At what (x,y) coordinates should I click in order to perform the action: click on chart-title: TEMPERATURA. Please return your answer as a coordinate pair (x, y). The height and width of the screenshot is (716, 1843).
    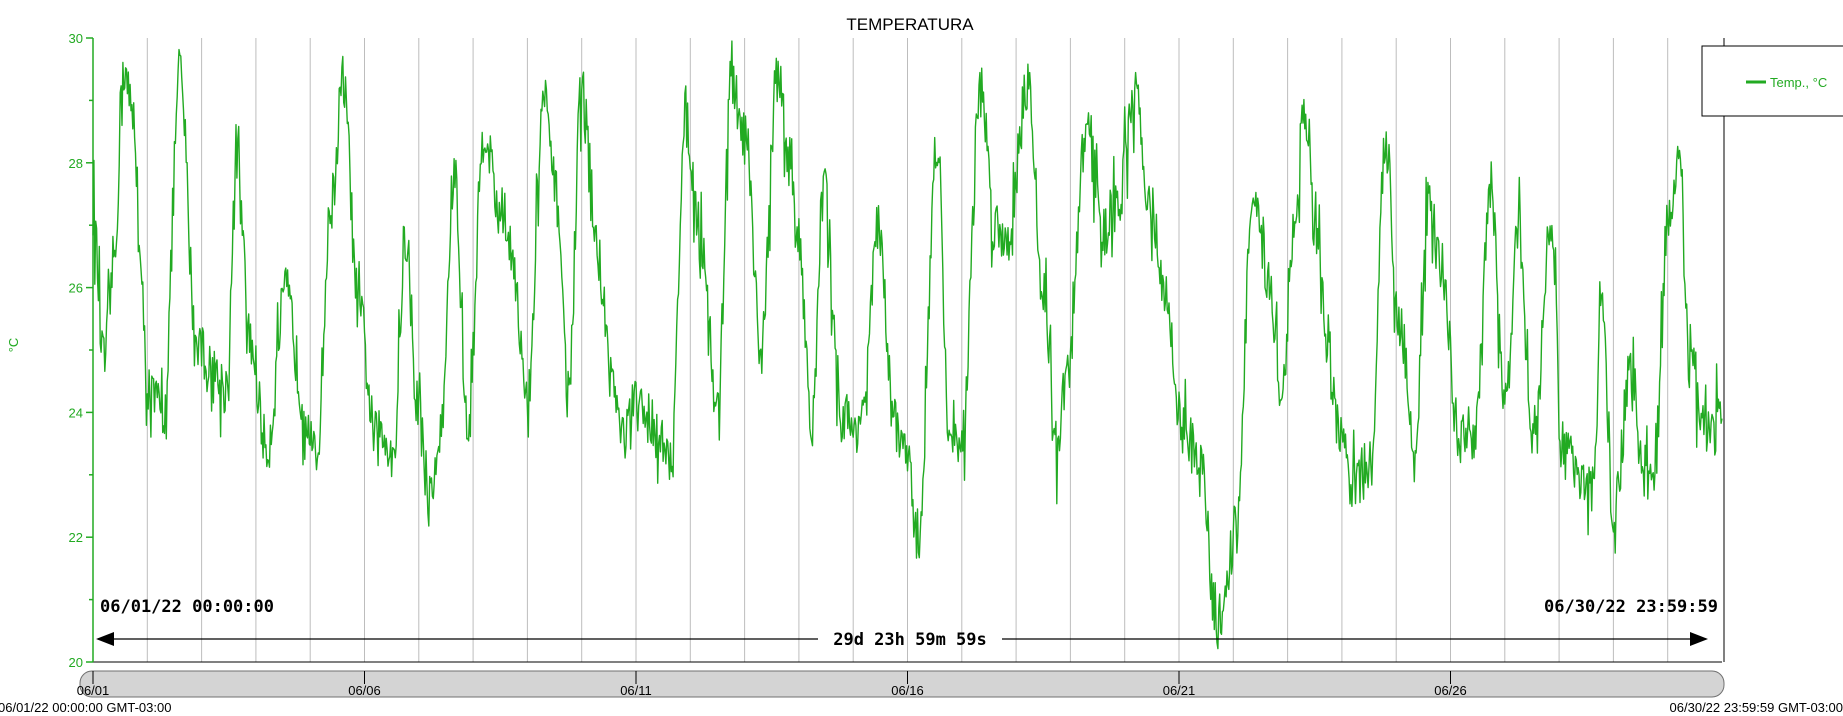
    Looking at the image, I should click on (910, 24).